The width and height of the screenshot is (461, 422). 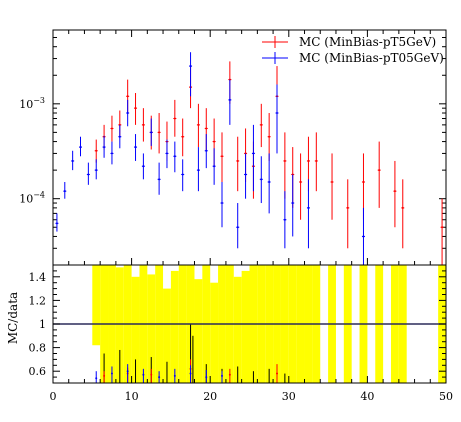 What do you see at coordinates (38, 300) in the screenshot?
I see `ratio-ytick-label: 1.2` at bounding box center [38, 300].